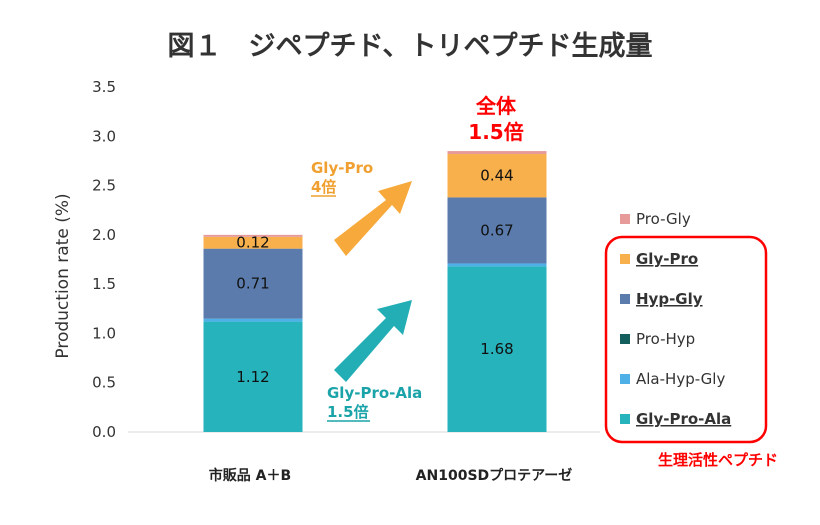 The height and width of the screenshot is (525, 820). What do you see at coordinates (342, 168) in the screenshot?
I see `gly-pro-annotation-name: Gly-Pro` at bounding box center [342, 168].